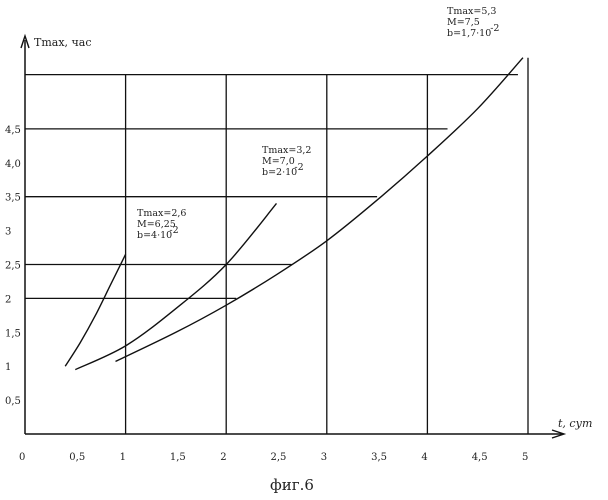  What do you see at coordinates (13, 401) in the screenshot?
I see `y-tick-label: 0,5` at bounding box center [13, 401].